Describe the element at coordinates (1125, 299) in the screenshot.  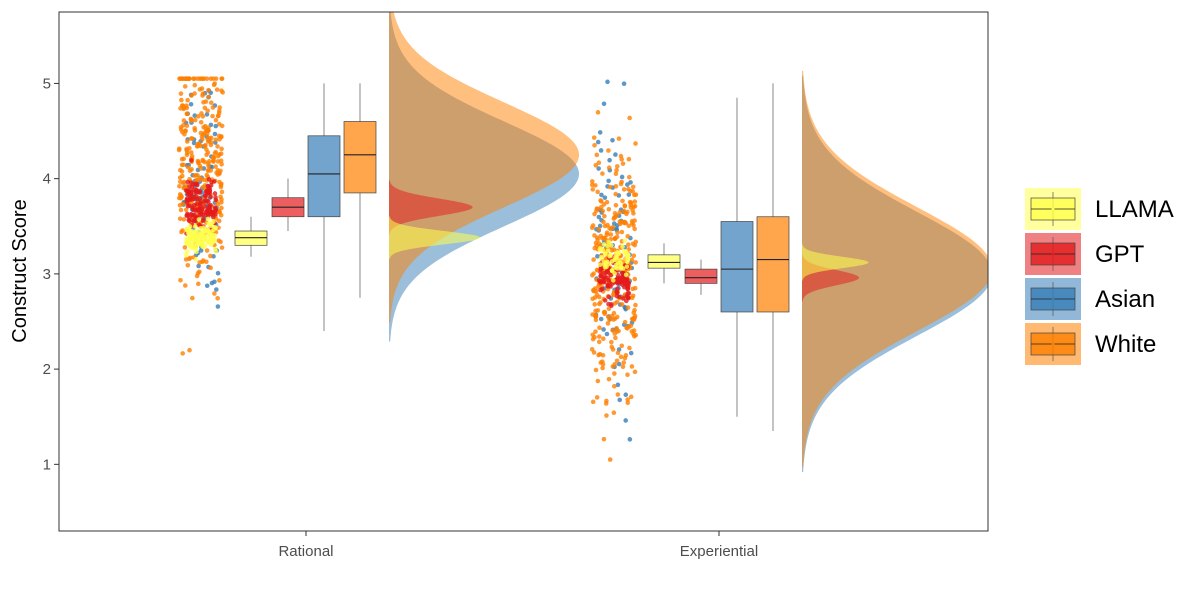
I see `legend-label: Asian` at that location.